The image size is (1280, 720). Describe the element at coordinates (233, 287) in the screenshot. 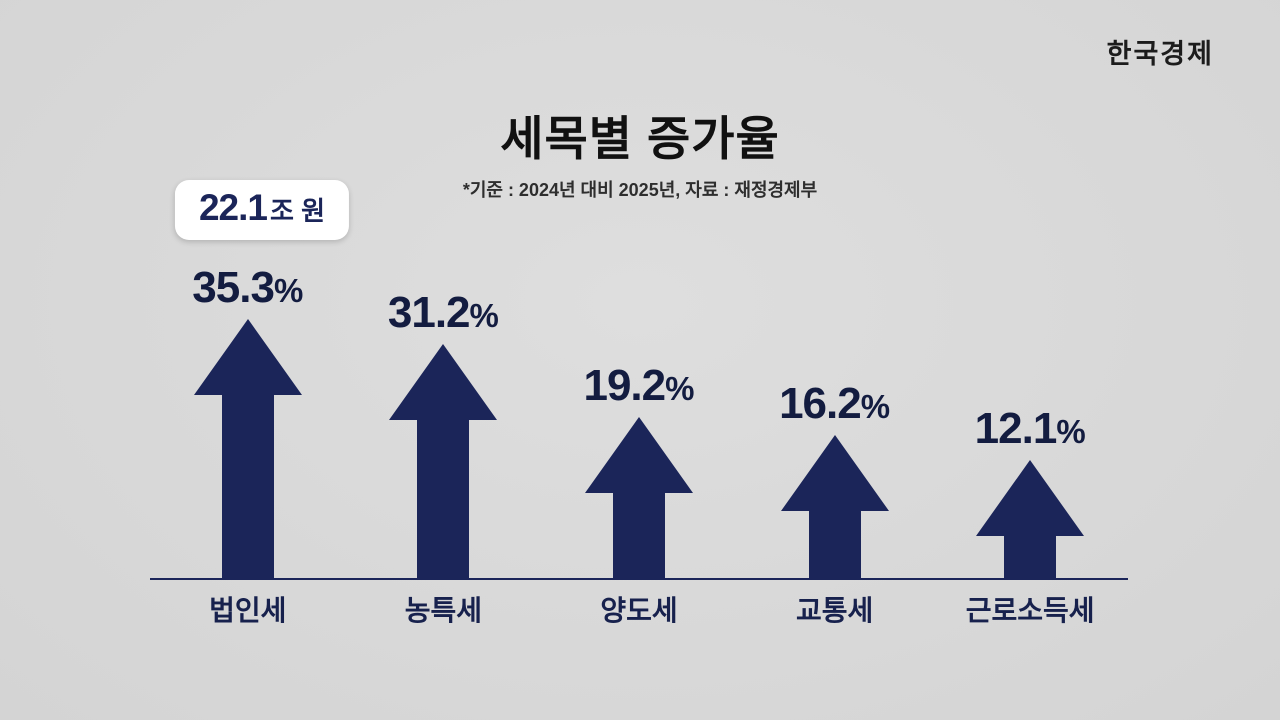

I see `value-number: 35.3` at that location.